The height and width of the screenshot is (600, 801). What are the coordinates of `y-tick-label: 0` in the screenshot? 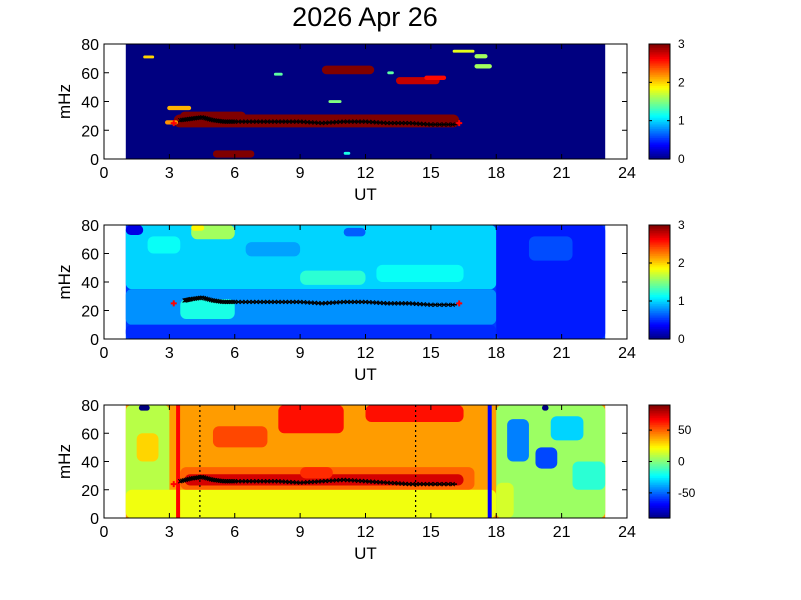 It's located at (94, 519).